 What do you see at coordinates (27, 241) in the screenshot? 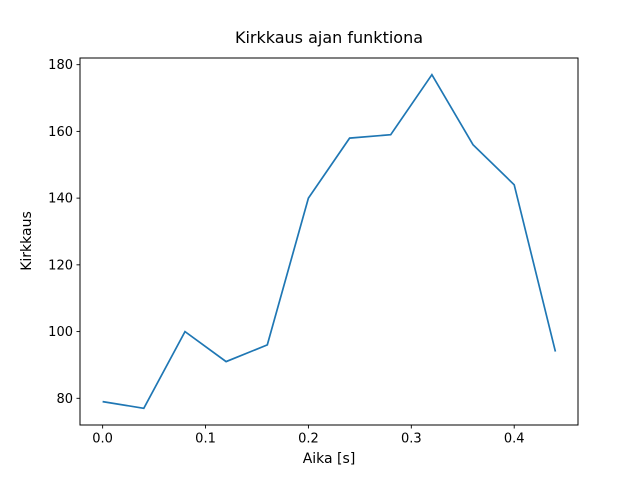
I see `y-axis-label: Kirkkaus` at bounding box center [27, 241].